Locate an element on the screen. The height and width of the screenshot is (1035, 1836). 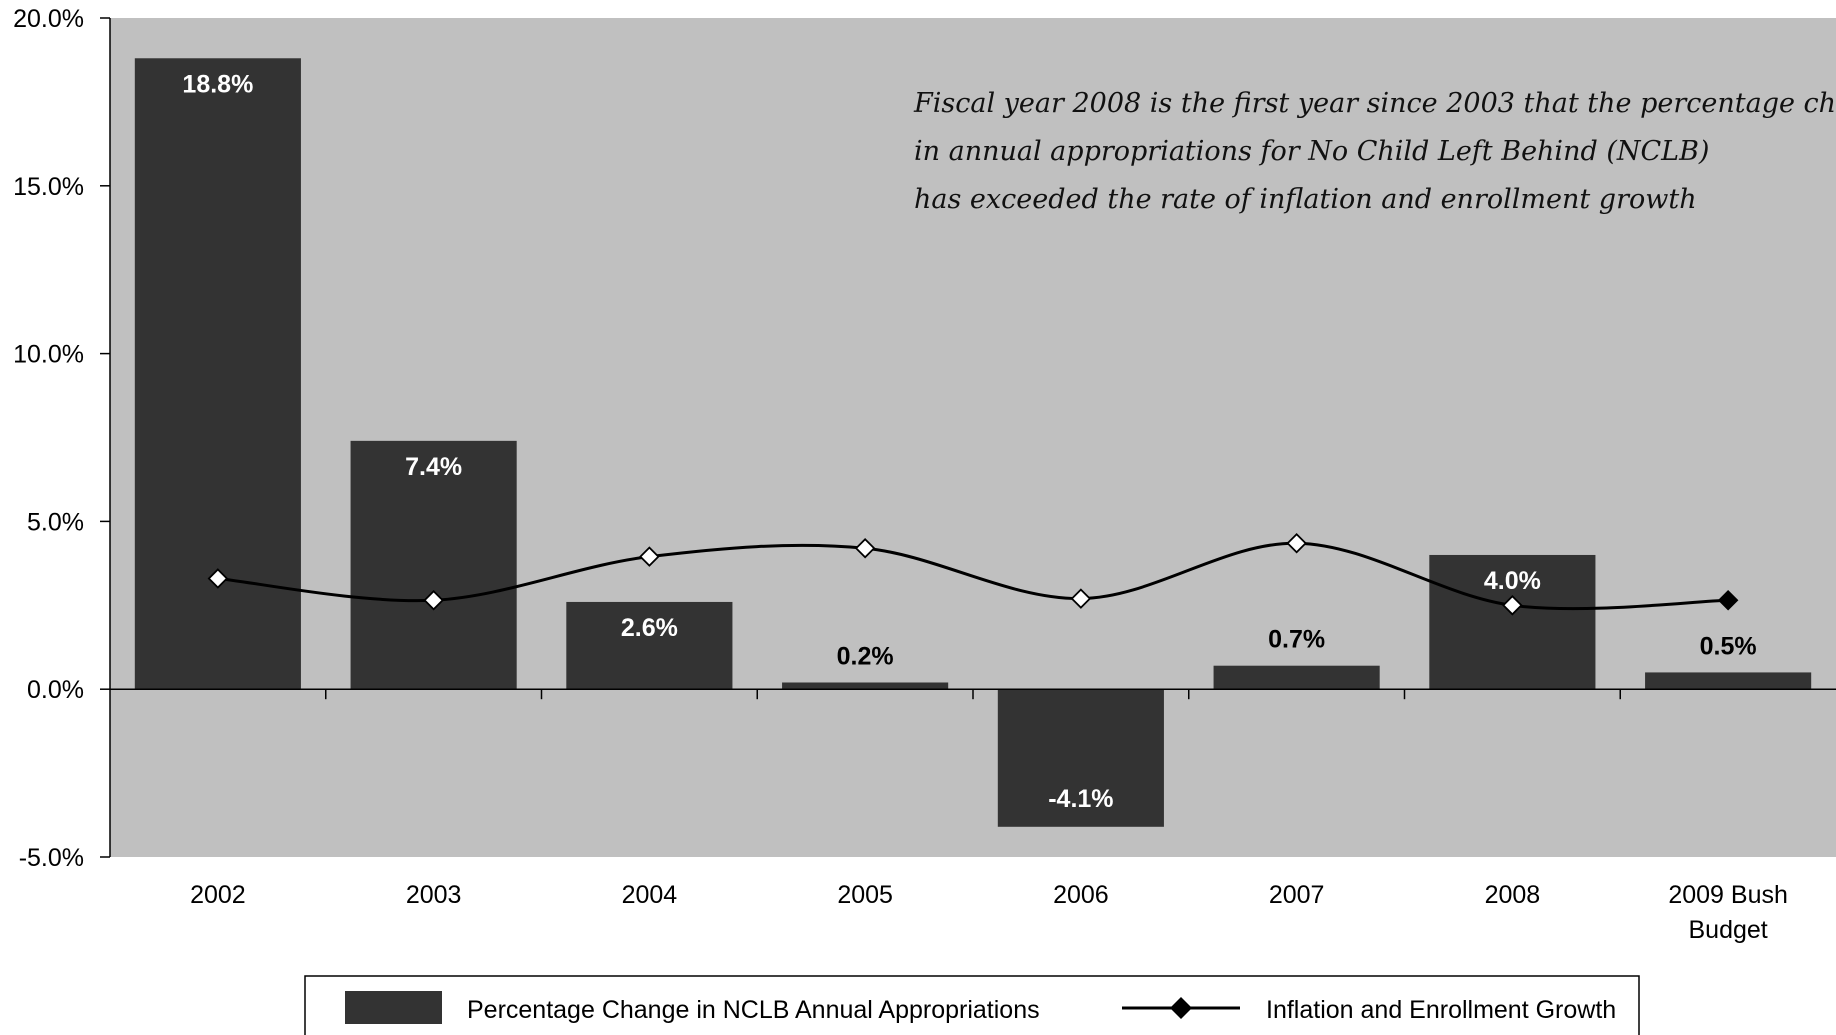
y-tick-label: 5.0% is located at coordinates (55, 522).